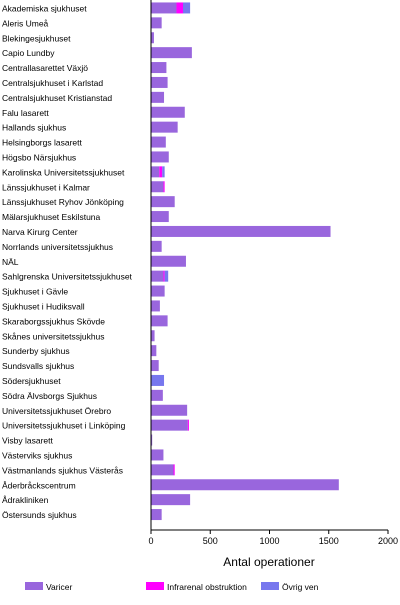 Image resolution: width=400 pixels, height=605 pixels. What do you see at coordinates (329, 541) in the screenshot?
I see `x-tick-label: 1500` at bounding box center [329, 541].